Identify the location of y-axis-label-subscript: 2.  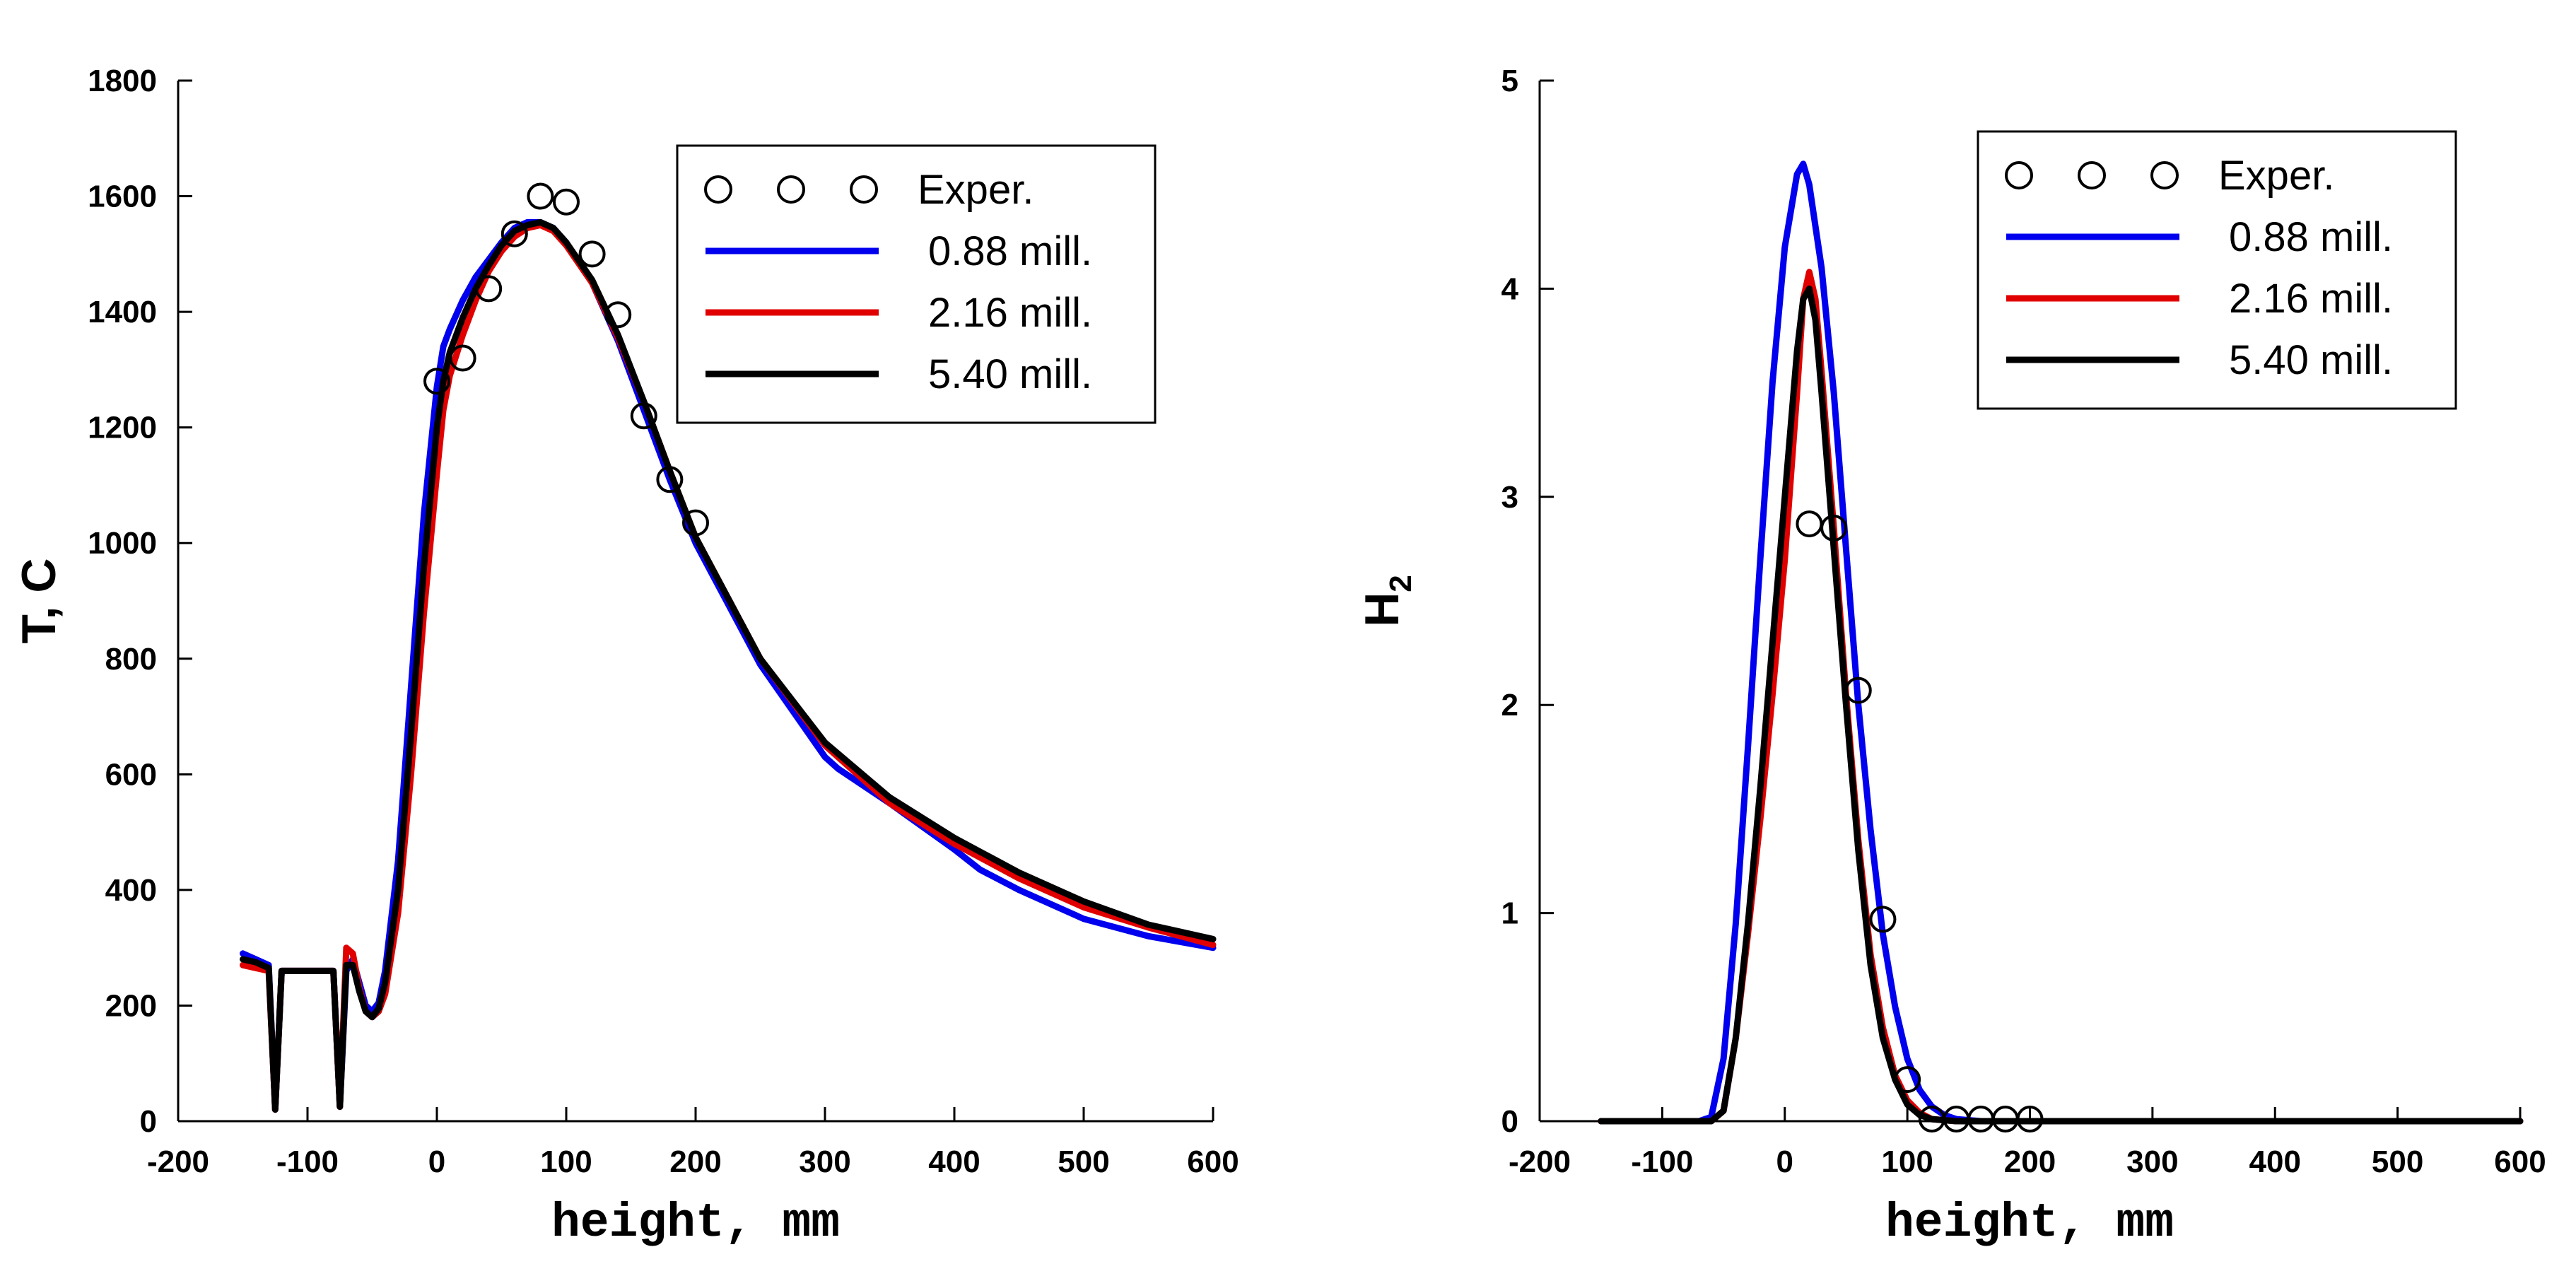
(1401, 583).